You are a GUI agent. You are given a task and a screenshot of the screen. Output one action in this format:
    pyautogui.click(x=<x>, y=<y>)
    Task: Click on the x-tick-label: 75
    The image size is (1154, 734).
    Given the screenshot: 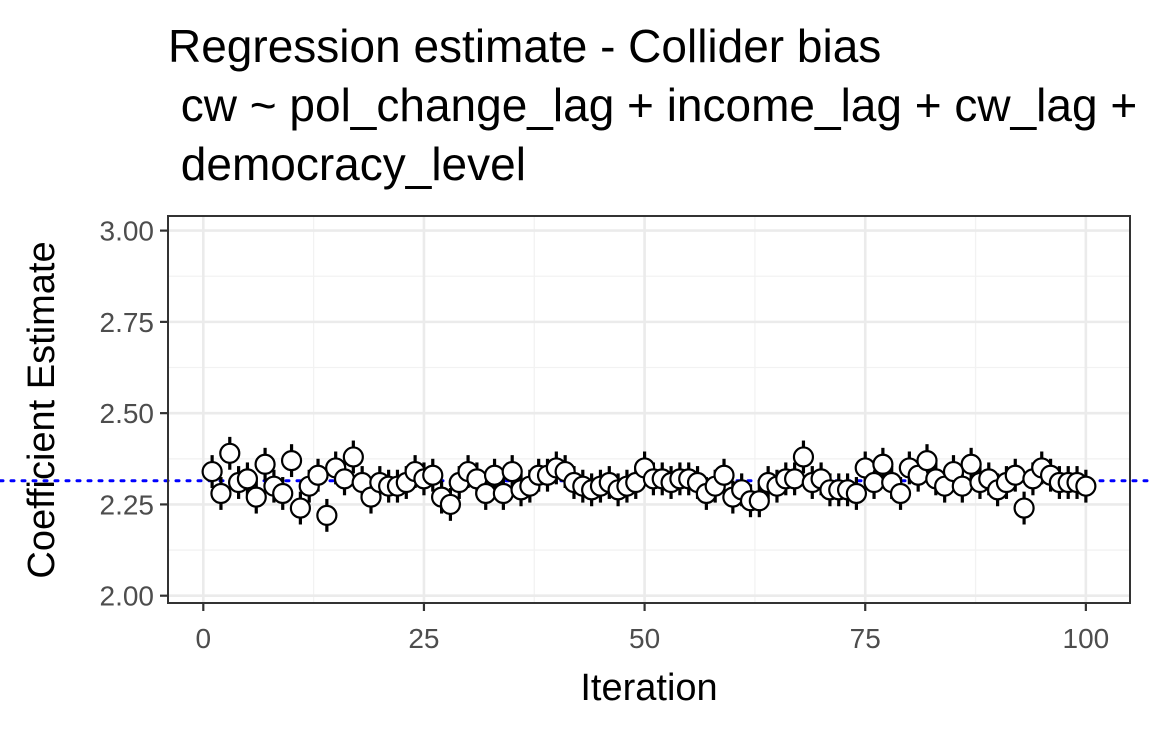 What is the action you would take?
    pyautogui.click(x=865, y=638)
    